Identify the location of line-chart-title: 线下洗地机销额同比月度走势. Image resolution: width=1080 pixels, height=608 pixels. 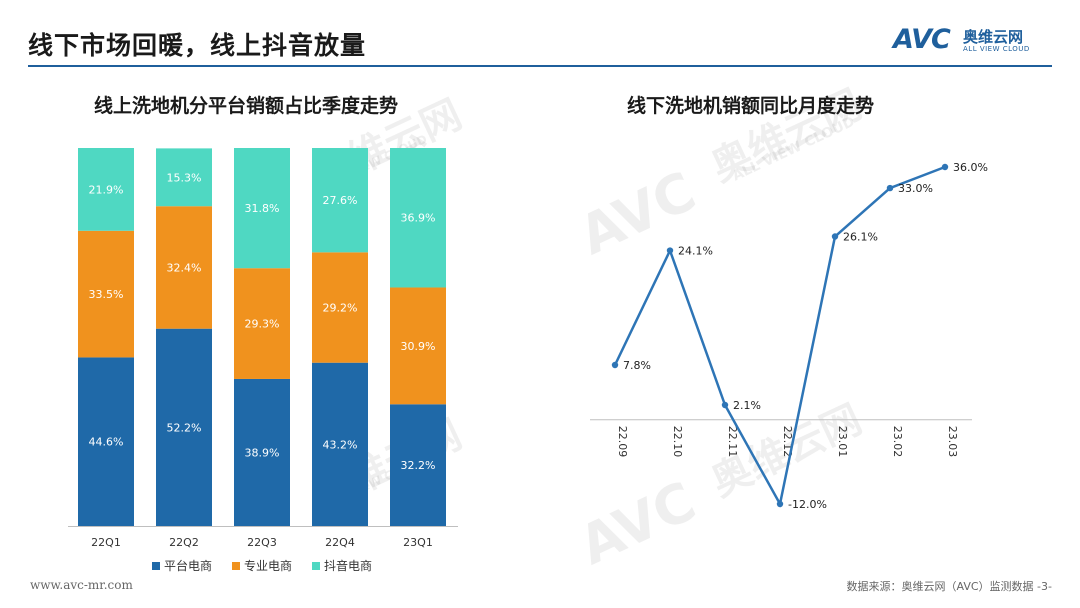
(751, 106).